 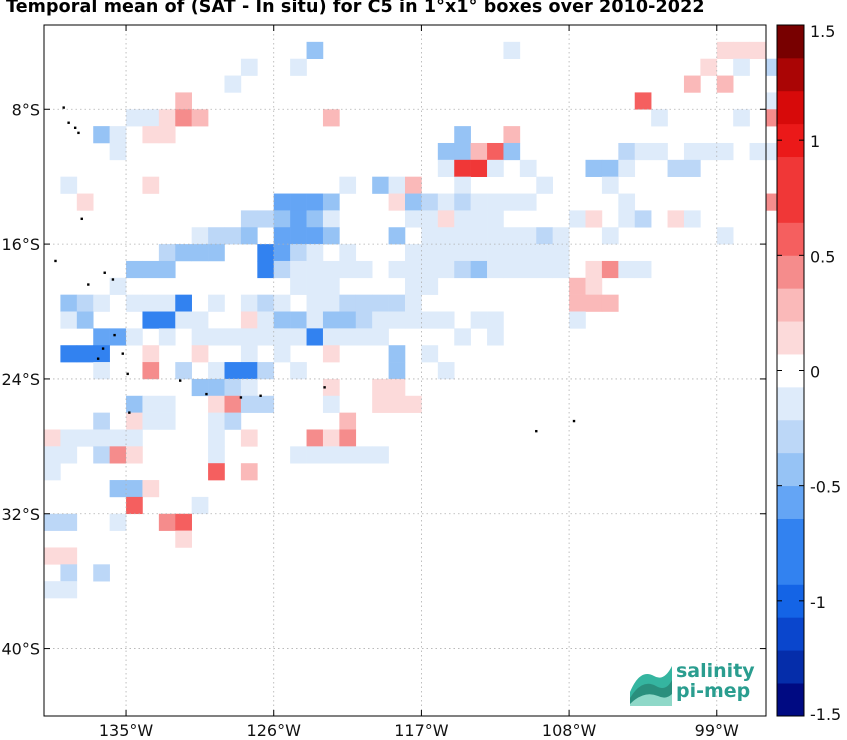 What do you see at coordinates (713, 691) in the screenshot?
I see `logo-text-pimep: pi-mep` at bounding box center [713, 691].